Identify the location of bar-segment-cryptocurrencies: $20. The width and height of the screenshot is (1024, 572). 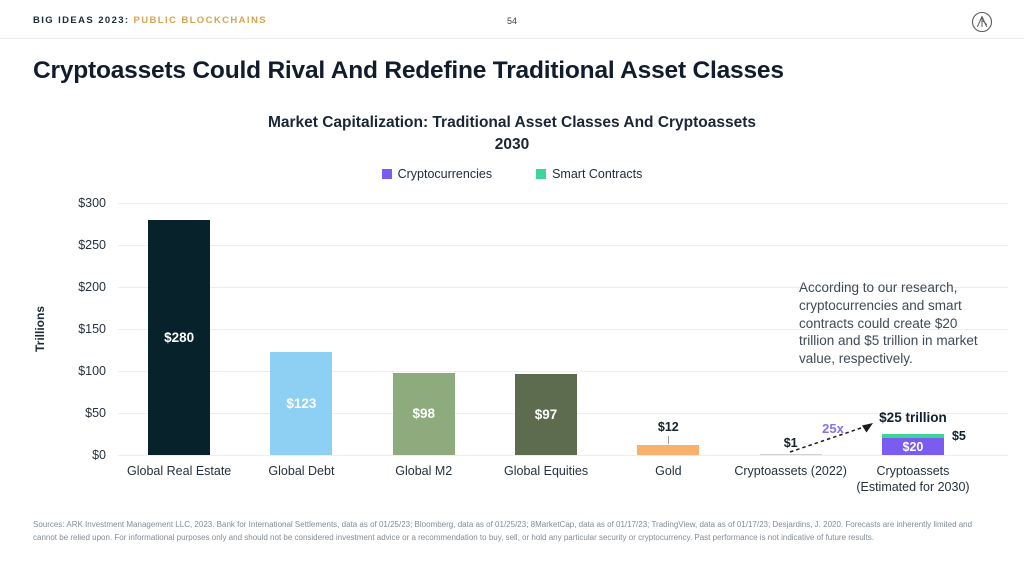
(912, 446).